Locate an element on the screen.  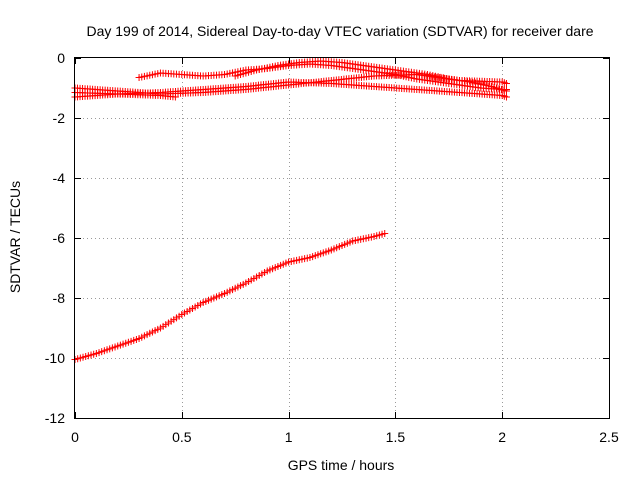
x-tick-label: 1.5 is located at coordinates (396, 437).